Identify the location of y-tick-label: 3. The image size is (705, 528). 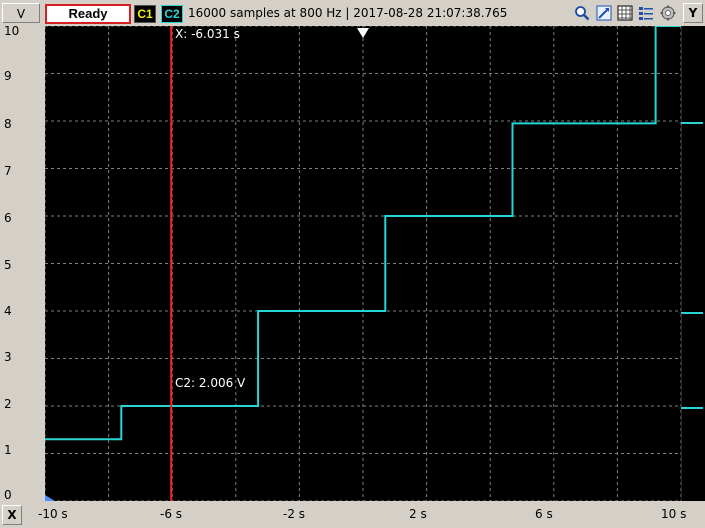
(8, 357).